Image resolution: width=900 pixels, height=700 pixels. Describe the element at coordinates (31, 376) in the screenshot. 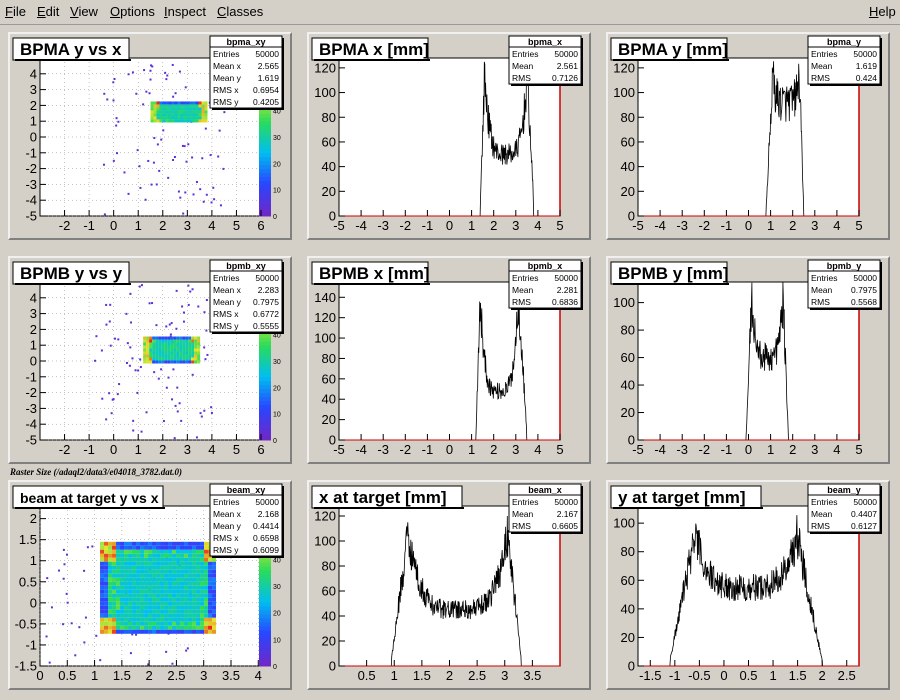

I see `y-tick-label: -1` at that location.